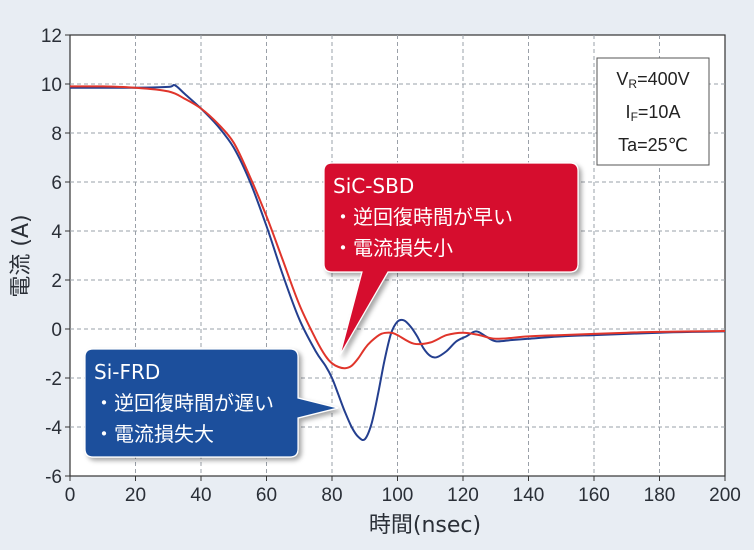 This screenshot has width=754, height=550. I want to click on si-frd-callout, so click(211, 403).